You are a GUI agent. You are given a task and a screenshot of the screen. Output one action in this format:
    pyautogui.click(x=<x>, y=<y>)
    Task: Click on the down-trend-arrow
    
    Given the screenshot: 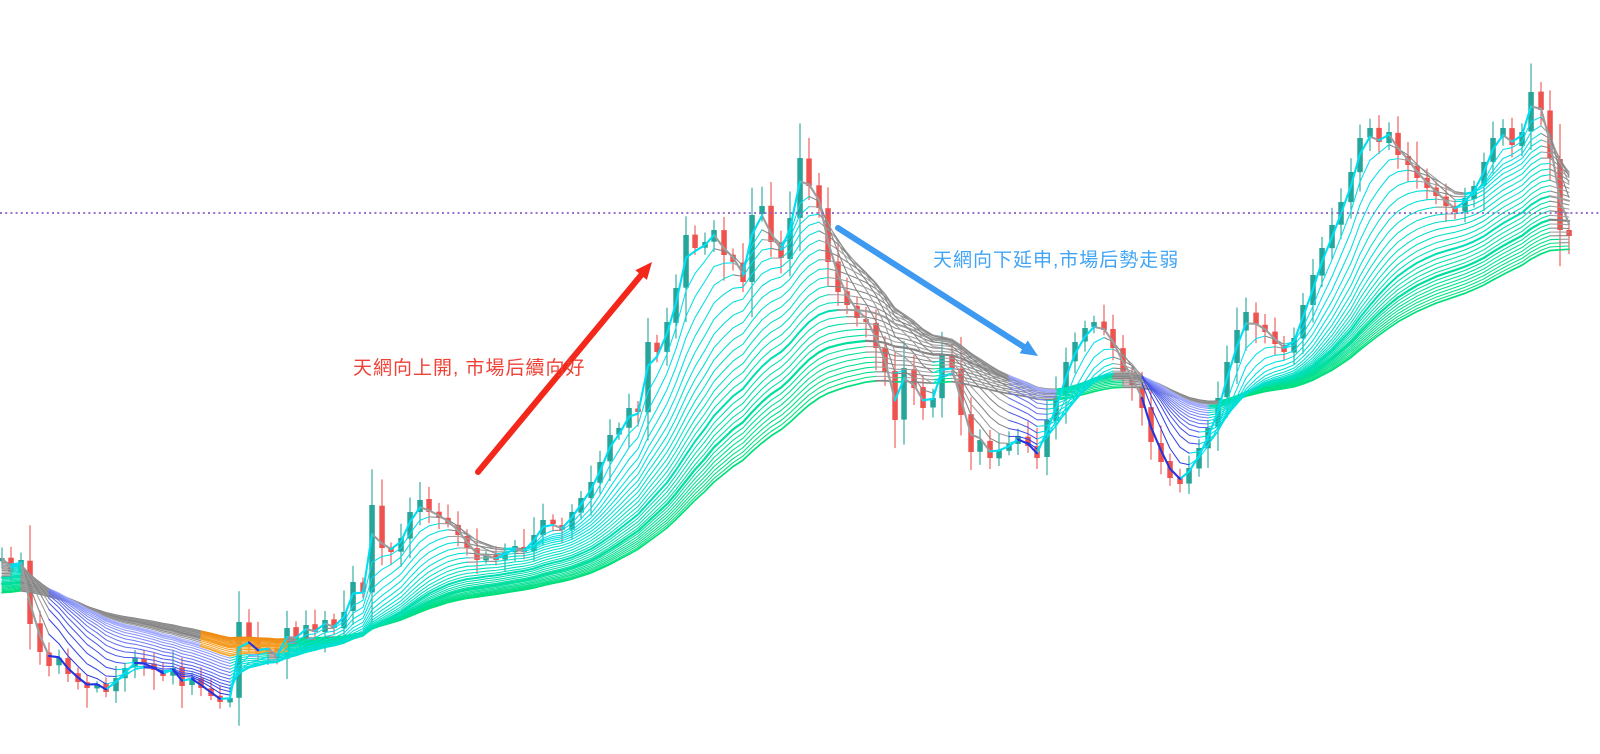 What is the action you would take?
    pyautogui.click(x=936, y=290)
    